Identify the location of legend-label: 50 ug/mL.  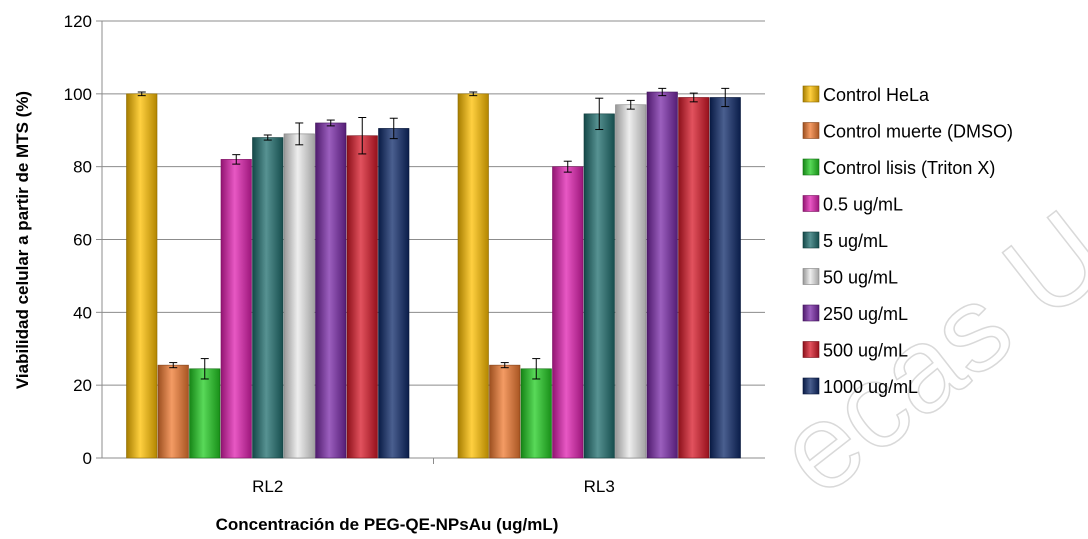
(860, 278).